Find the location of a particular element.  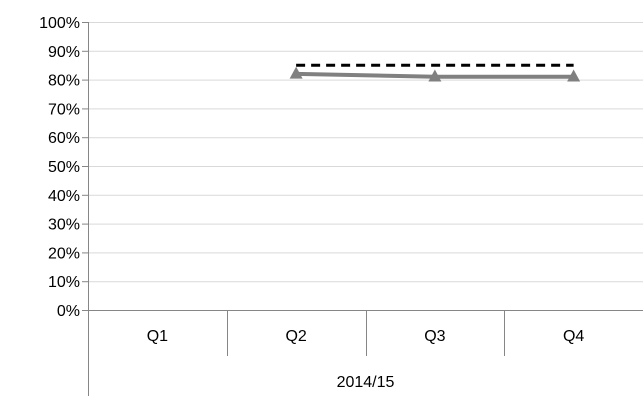

x-axis-category-labels: Q1 Q2 Q3 Q4 2014/15 is located at coordinates (366, 359).